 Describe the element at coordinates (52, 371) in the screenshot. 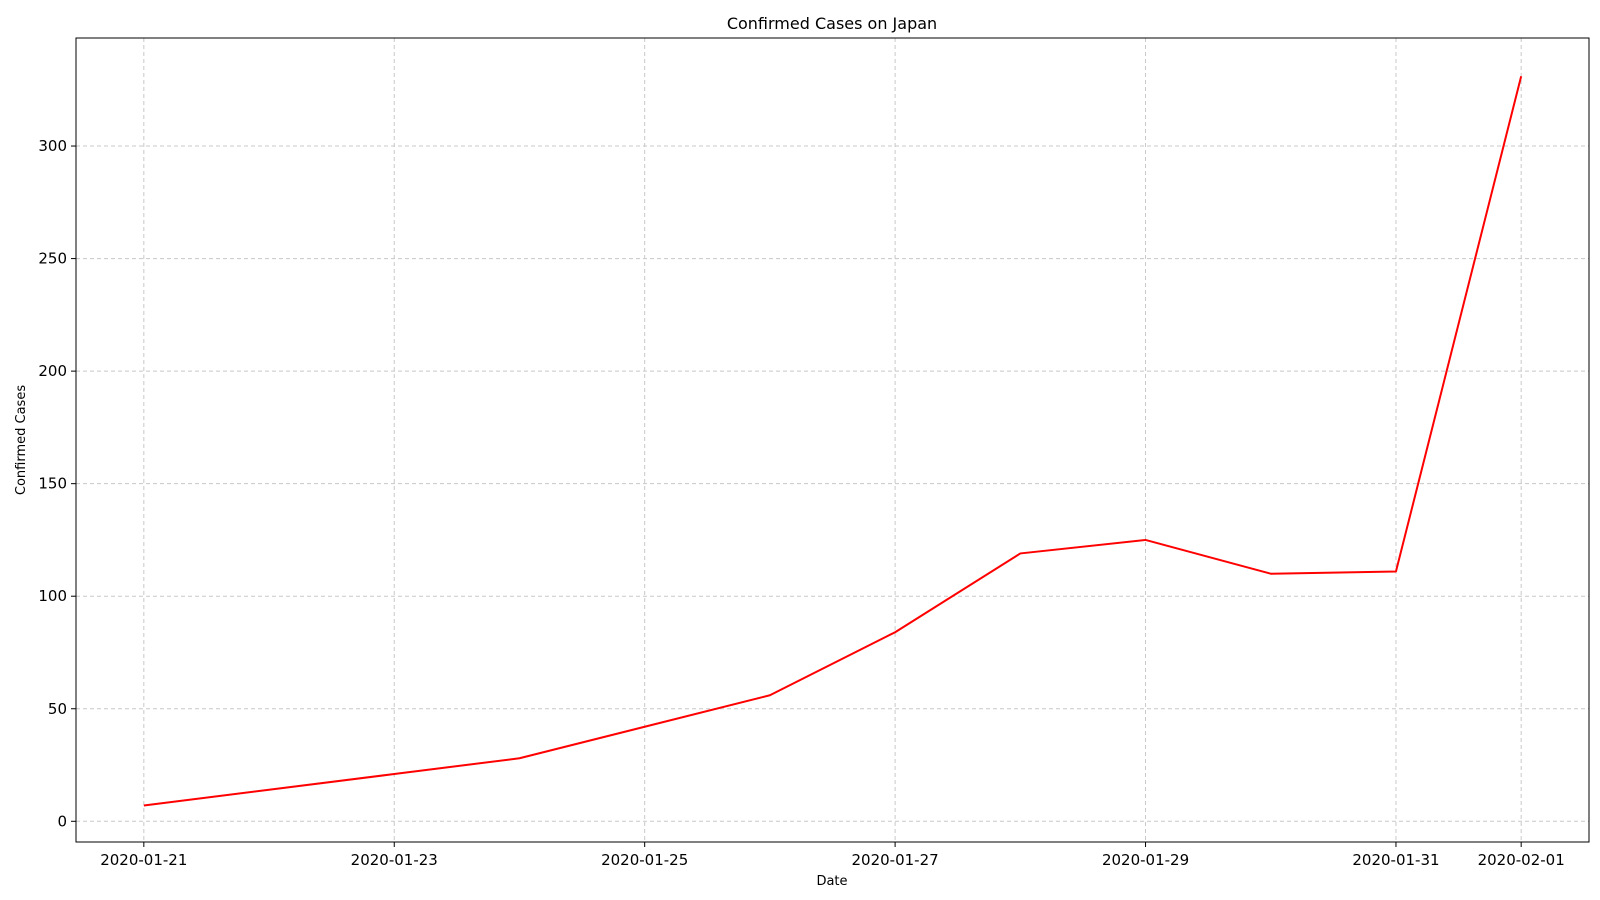

I see `y-tick-label: 200` at that location.